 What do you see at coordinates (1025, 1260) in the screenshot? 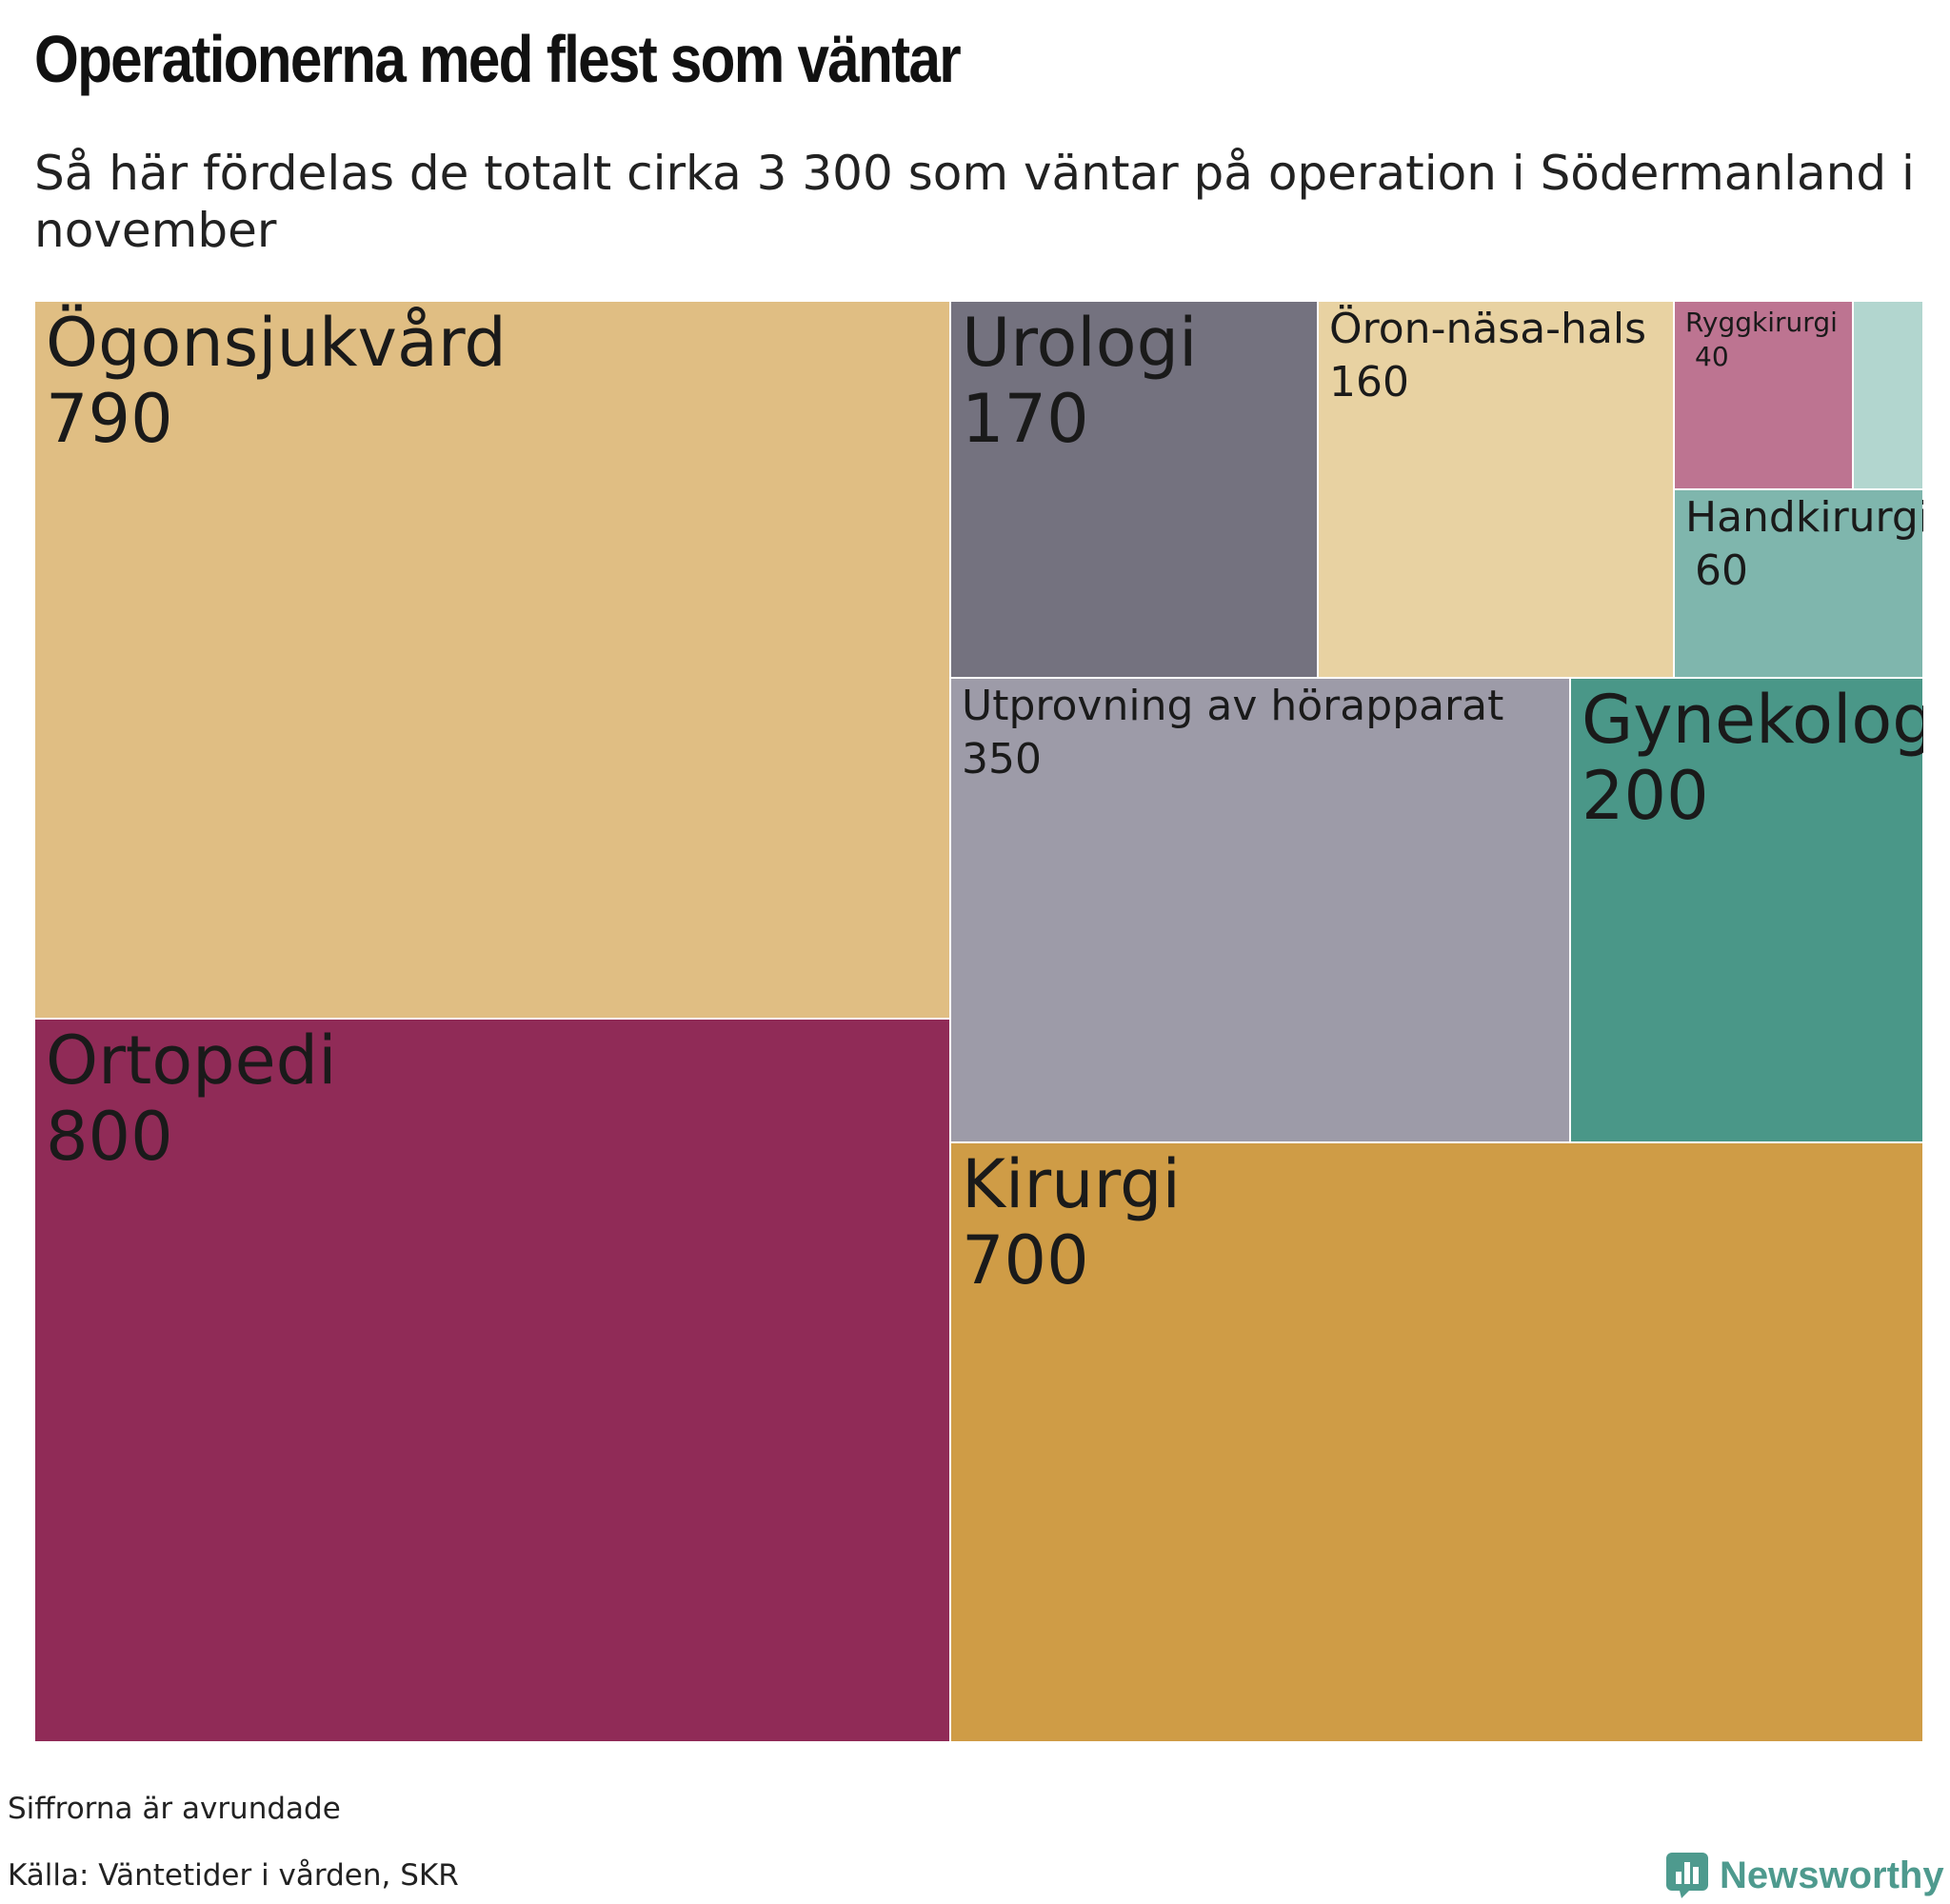
I see `tile-value-kirurgi: 700` at bounding box center [1025, 1260].